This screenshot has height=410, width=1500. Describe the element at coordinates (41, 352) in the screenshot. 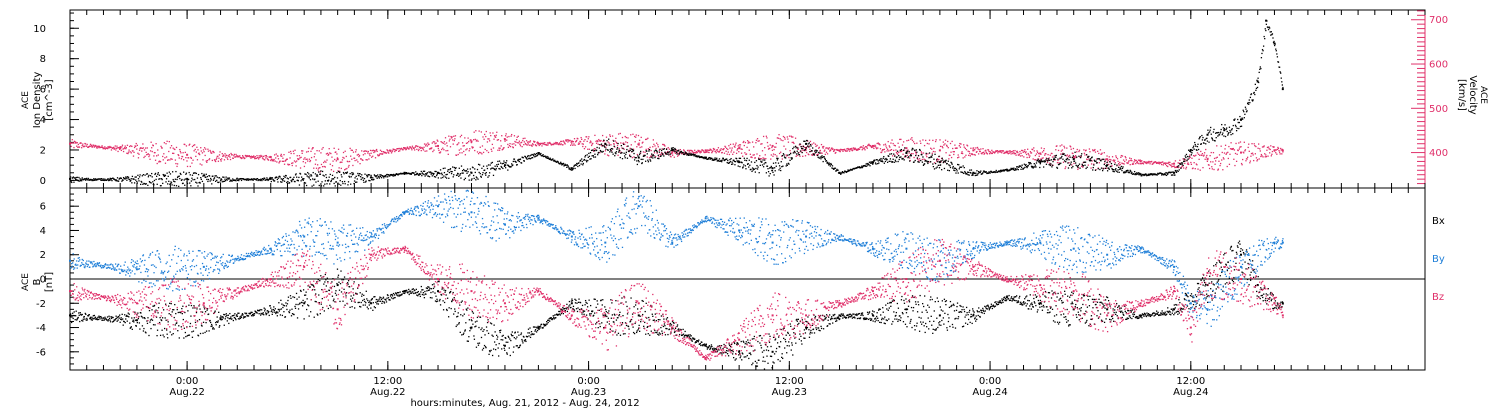

I see `bottom-ytick-label: -6` at that location.